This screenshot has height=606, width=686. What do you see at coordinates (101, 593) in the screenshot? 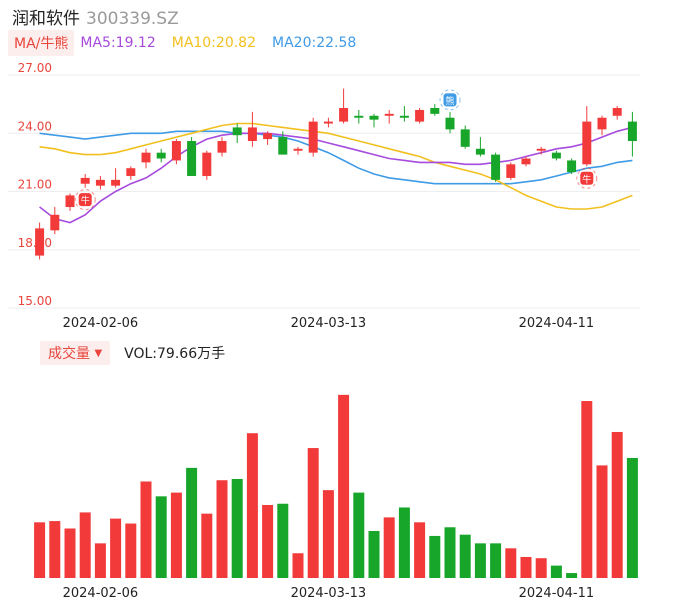
I see `volume-date-tick-label: 2024-02-06` at bounding box center [101, 593].